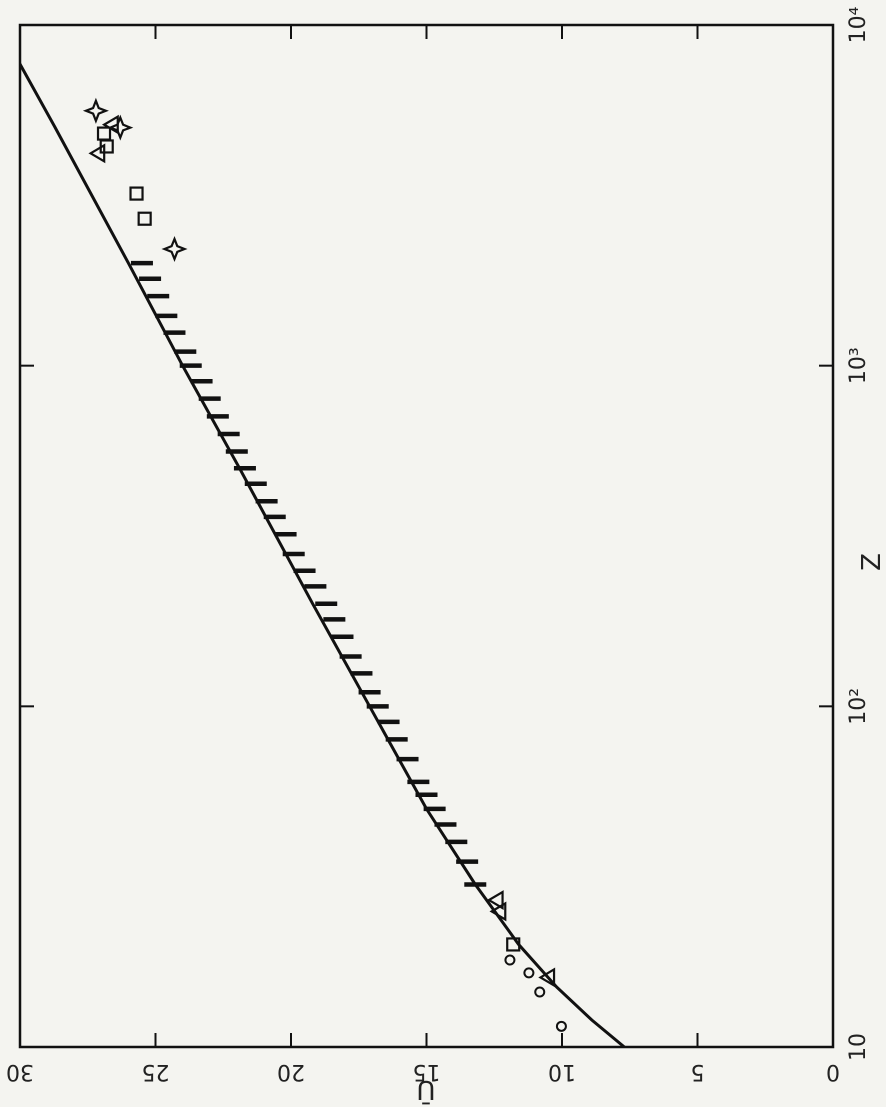 Image resolution: width=886 pixels, height=1107 pixels. What do you see at coordinates (156, 1071) in the screenshot?
I see `y-tick-label: 25` at bounding box center [156, 1071].